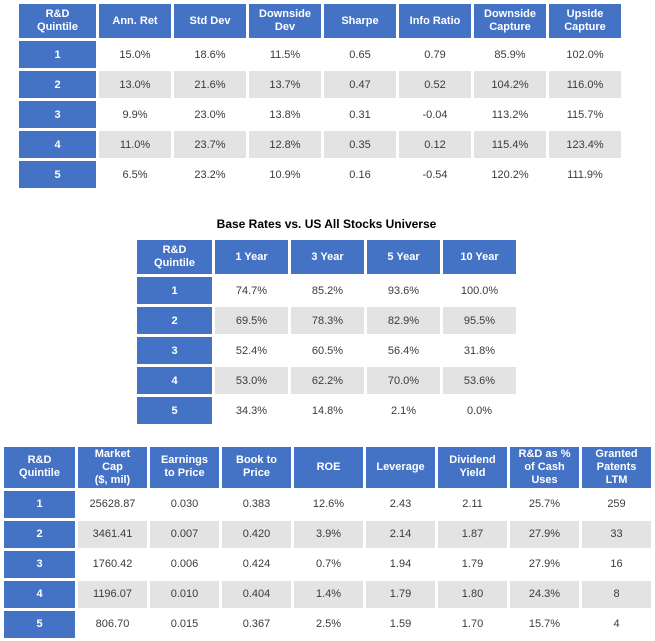  I want to click on data-cell: 0.006, so click(184, 564).